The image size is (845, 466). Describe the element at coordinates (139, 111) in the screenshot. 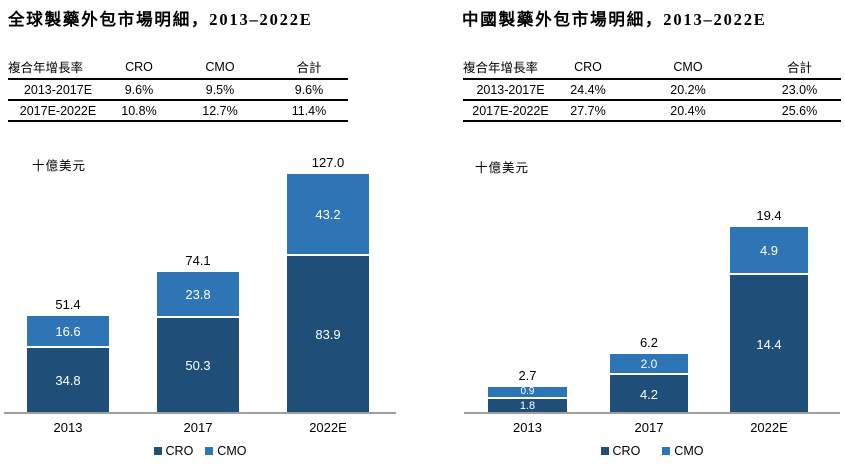

I see `cell-cro: 10.8%` at that location.